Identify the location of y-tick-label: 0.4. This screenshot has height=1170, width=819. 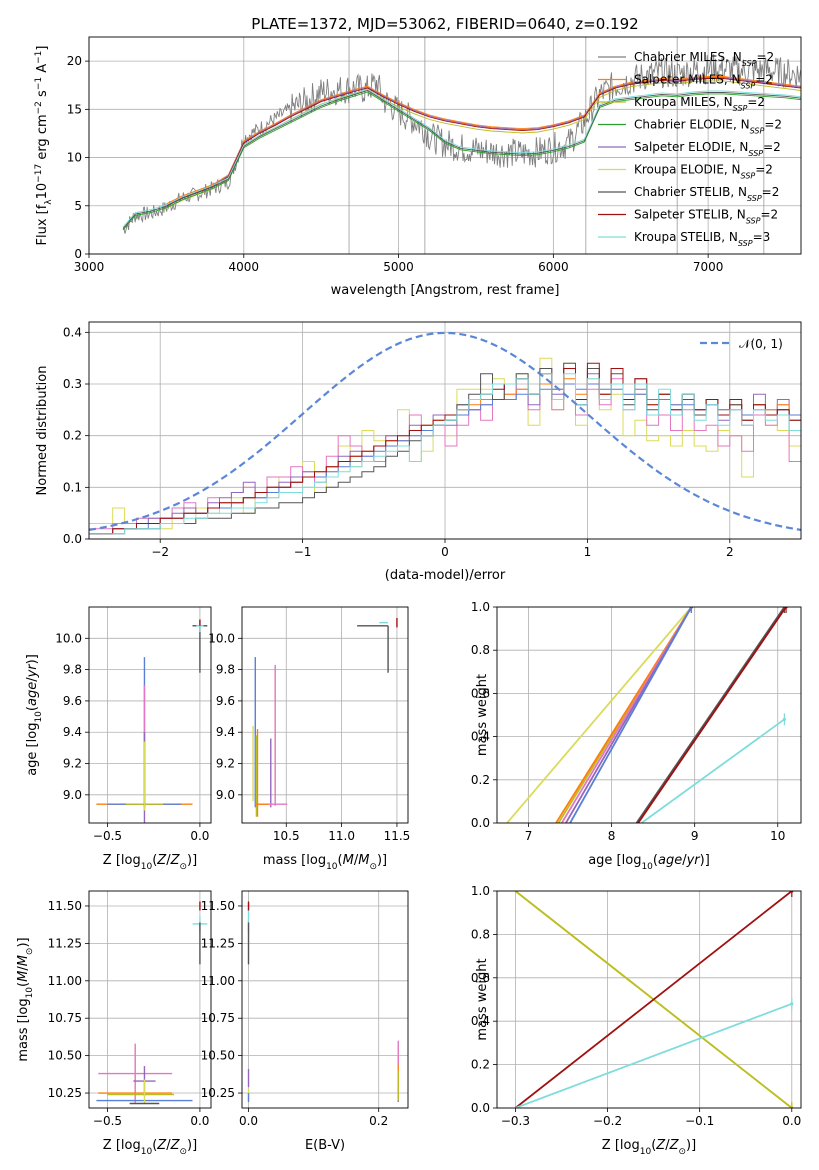
(480, 737).